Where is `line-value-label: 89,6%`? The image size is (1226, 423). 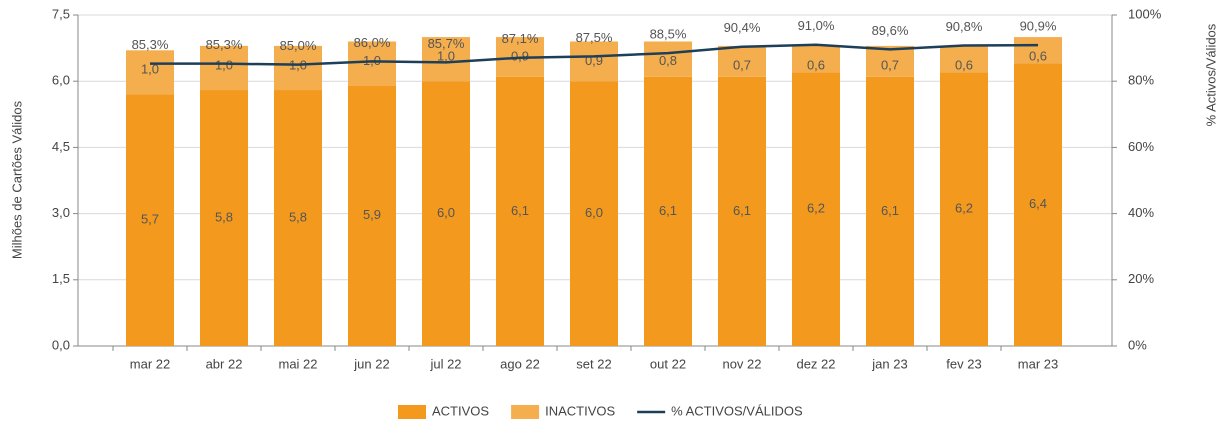
line-value-label: 89,6% is located at coordinates (890, 30).